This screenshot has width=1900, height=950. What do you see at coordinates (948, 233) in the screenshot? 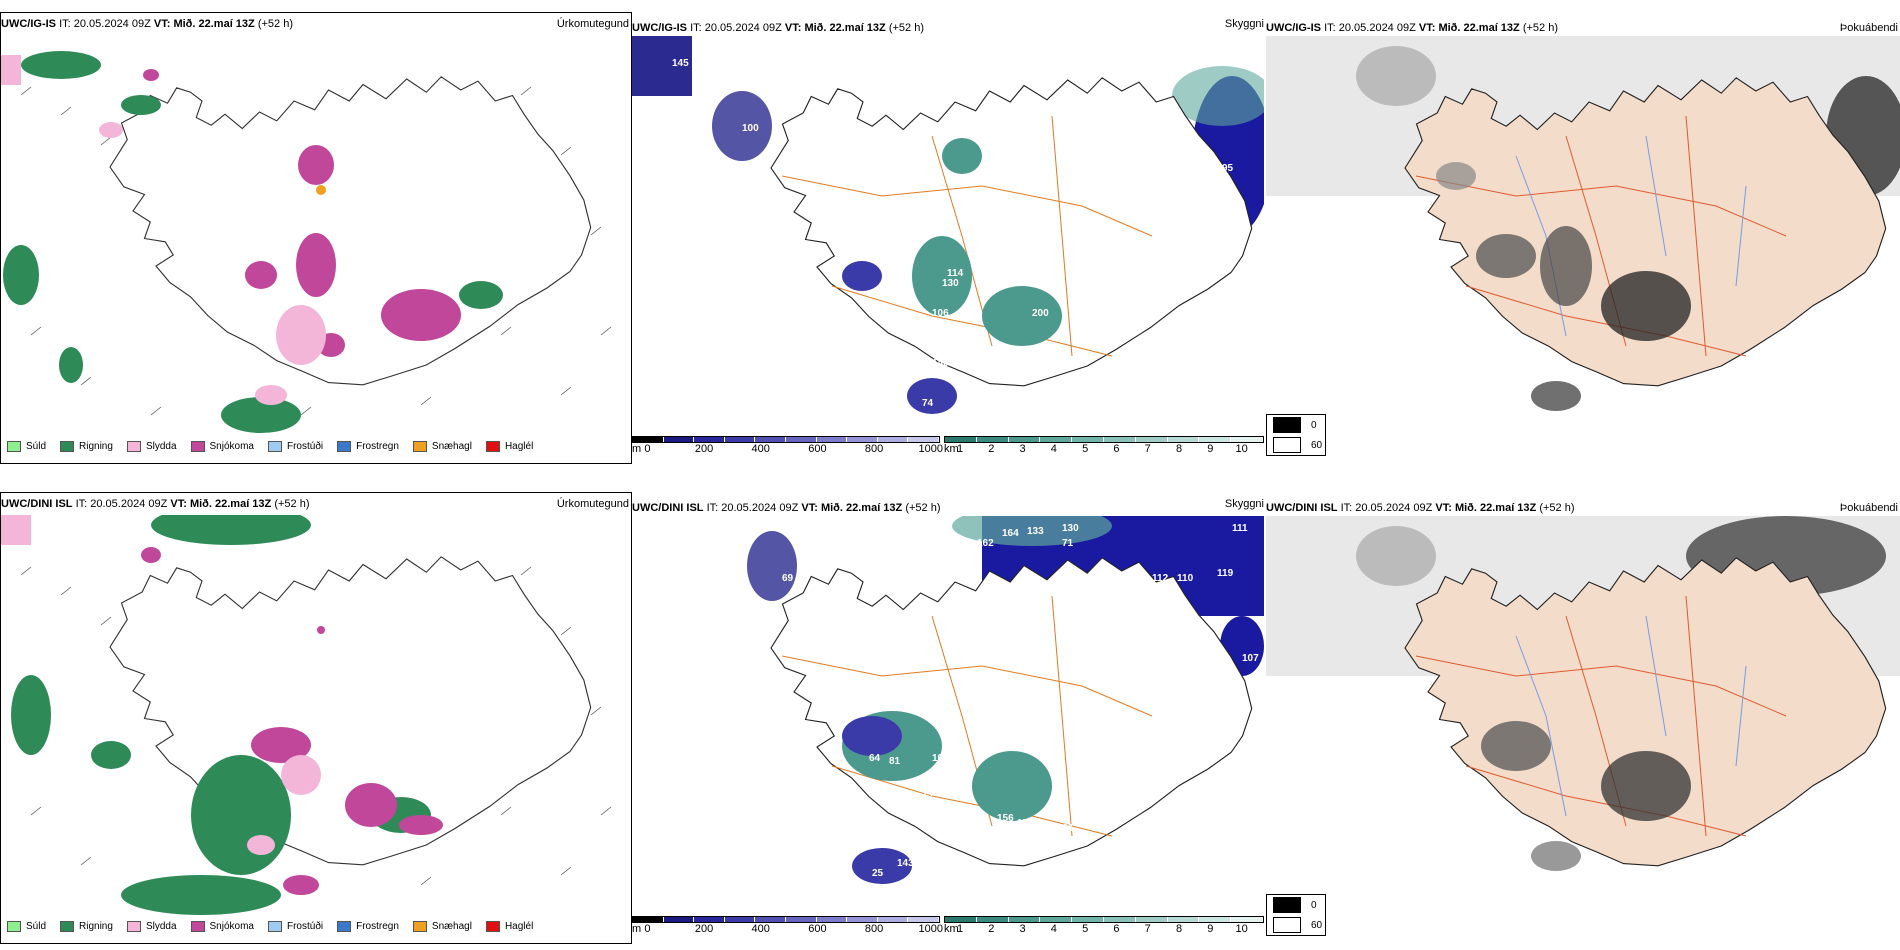
I see `visibility-map: 145 61 73 80 100 95 114 130 200 201 106 140 77 74 51` at bounding box center [948, 233].